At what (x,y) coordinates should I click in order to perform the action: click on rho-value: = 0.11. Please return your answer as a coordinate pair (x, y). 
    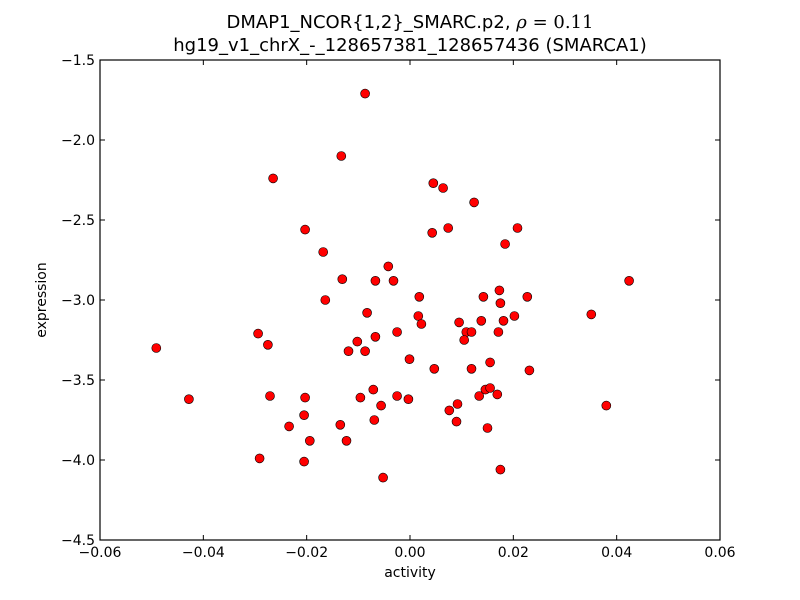
    Looking at the image, I should click on (560, 22).